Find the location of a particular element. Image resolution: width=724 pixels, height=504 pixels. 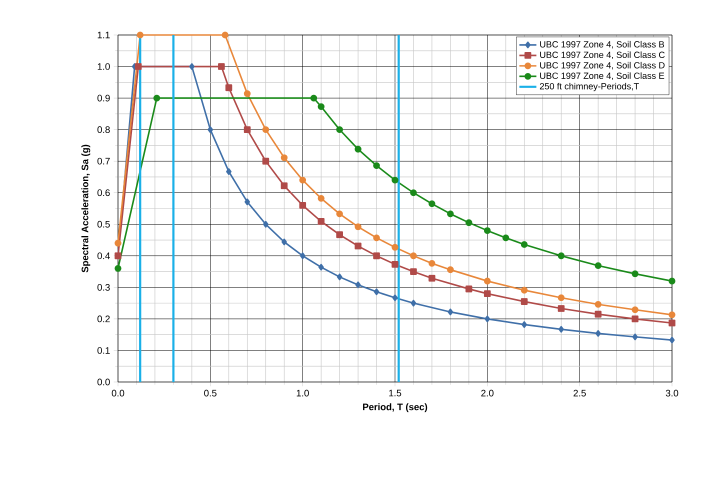

y-tick-label: 0.1 is located at coordinates (103, 350).